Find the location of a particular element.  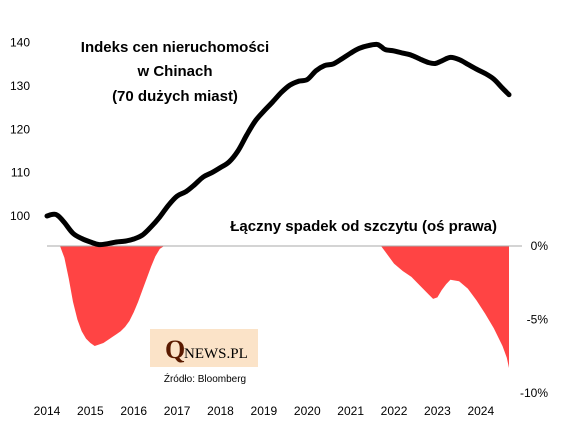

right-tick-0: 0% is located at coordinates (540, 246).